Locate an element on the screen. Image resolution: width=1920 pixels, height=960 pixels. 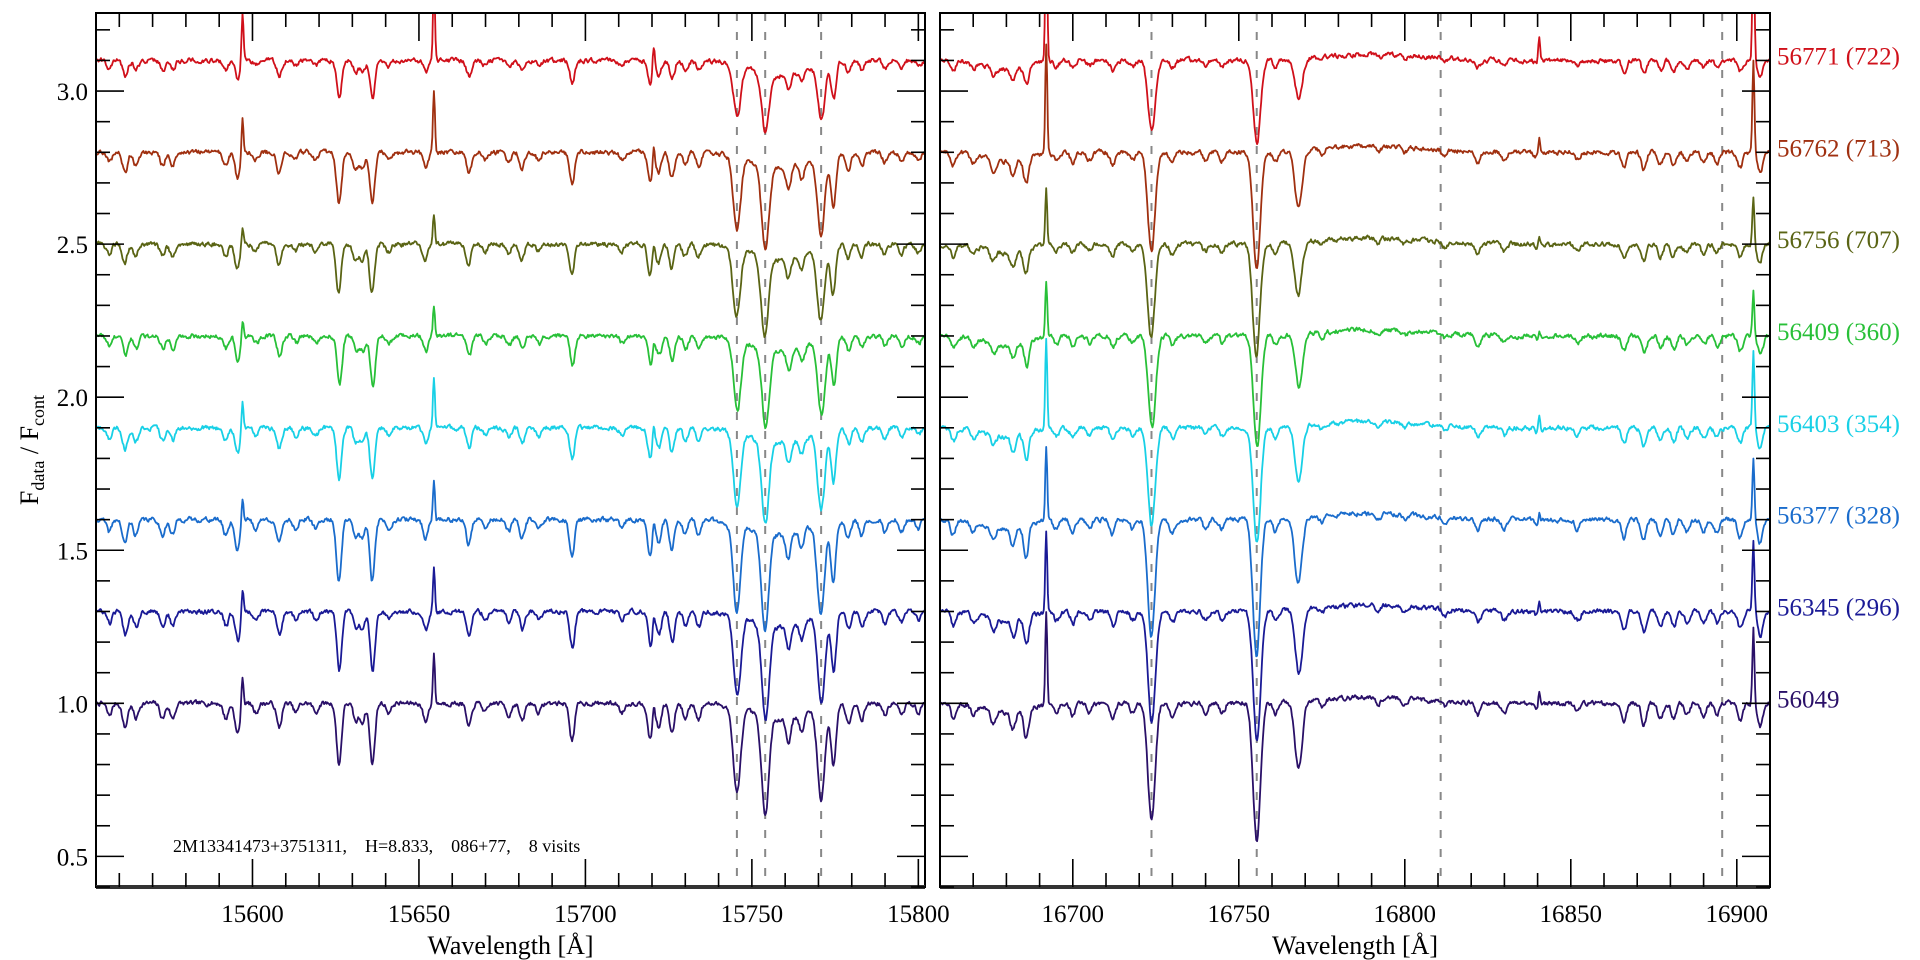
x-tick-label: 16700 is located at coordinates (1073, 914).